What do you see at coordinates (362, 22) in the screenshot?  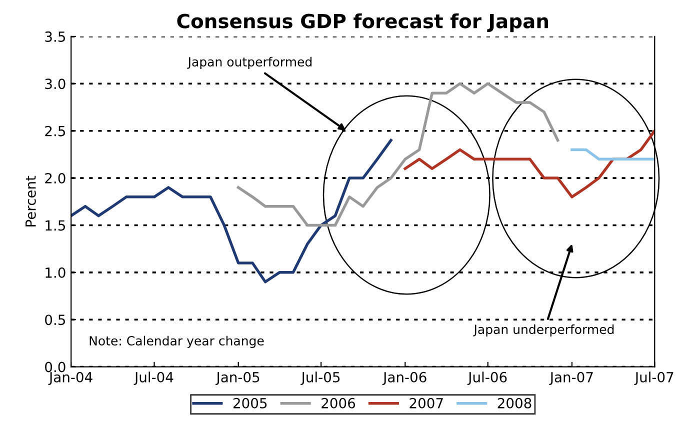 I see `chart-title: Consensus GDP forecast for Japan` at bounding box center [362, 22].